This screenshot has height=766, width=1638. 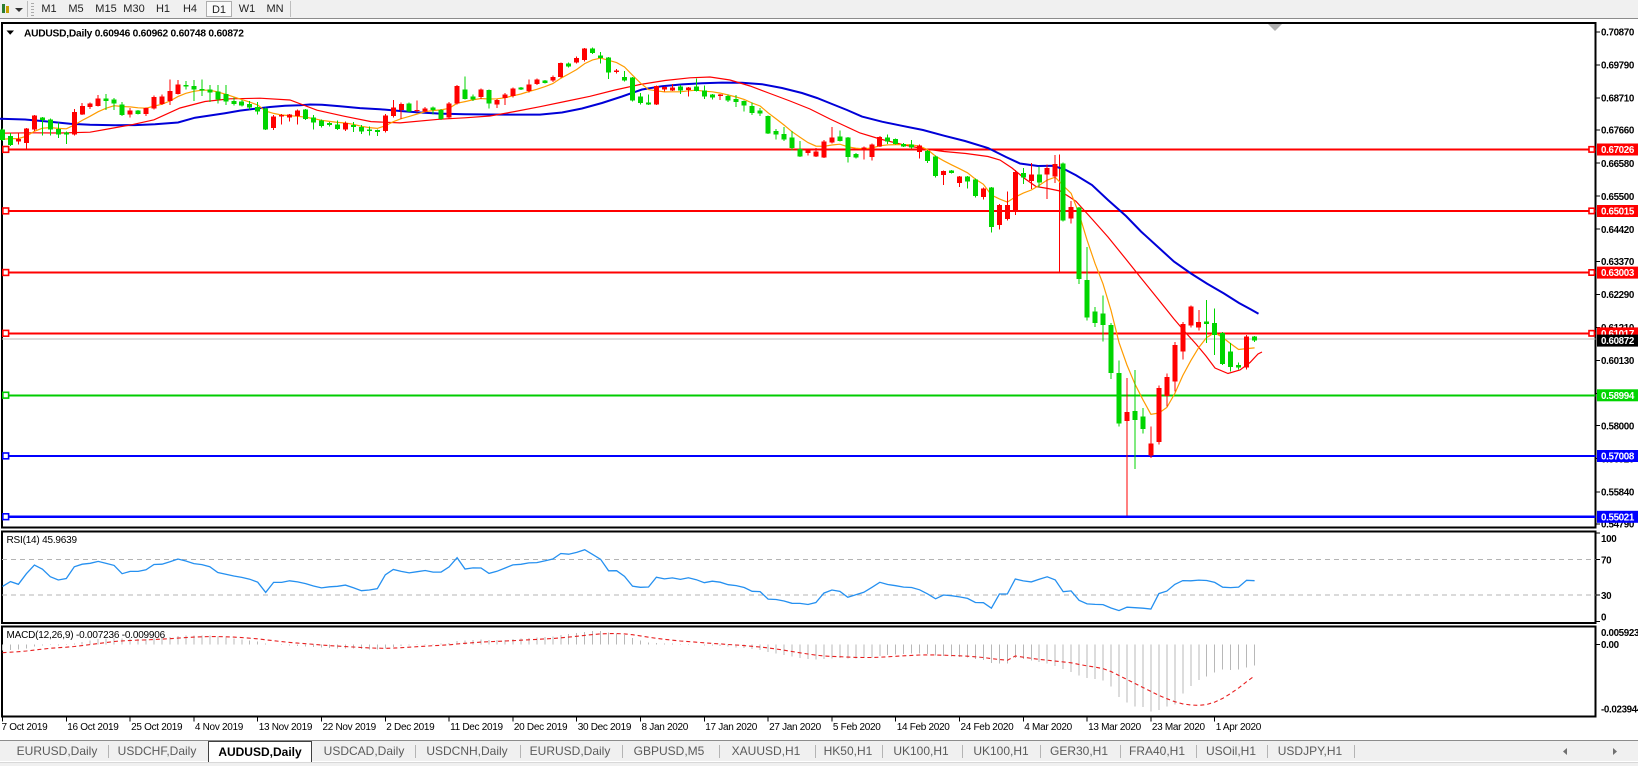 I want to click on svg-text: 0.65500, so click(x=1618, y=197).